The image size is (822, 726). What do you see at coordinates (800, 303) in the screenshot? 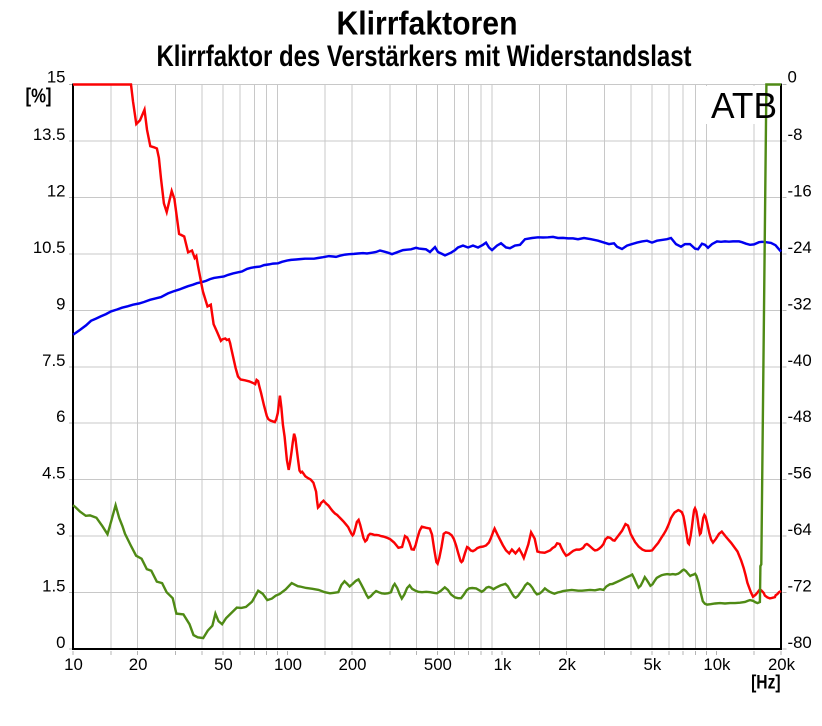
I see `svg-text: -32` at bounding box center [800, 303].